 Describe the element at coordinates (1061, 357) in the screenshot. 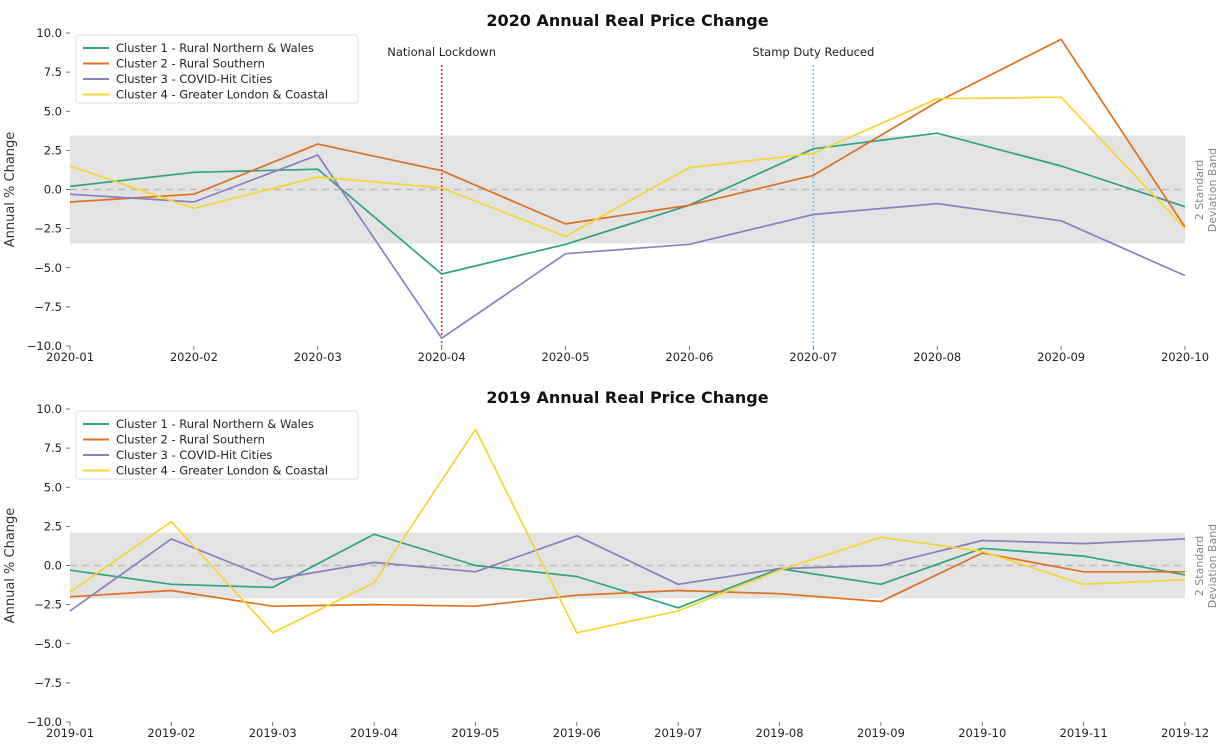

I see `x-tick-label: 2020-09` at that location.